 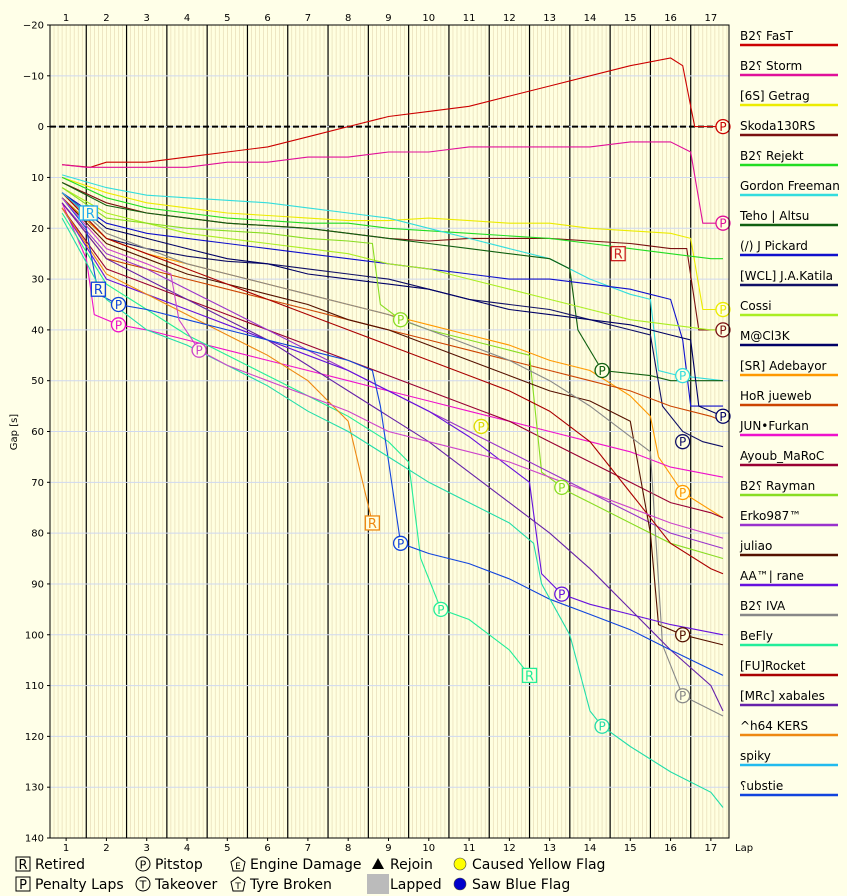 I want to click on lapped-swatch-icon, so click(x=378, y=884).